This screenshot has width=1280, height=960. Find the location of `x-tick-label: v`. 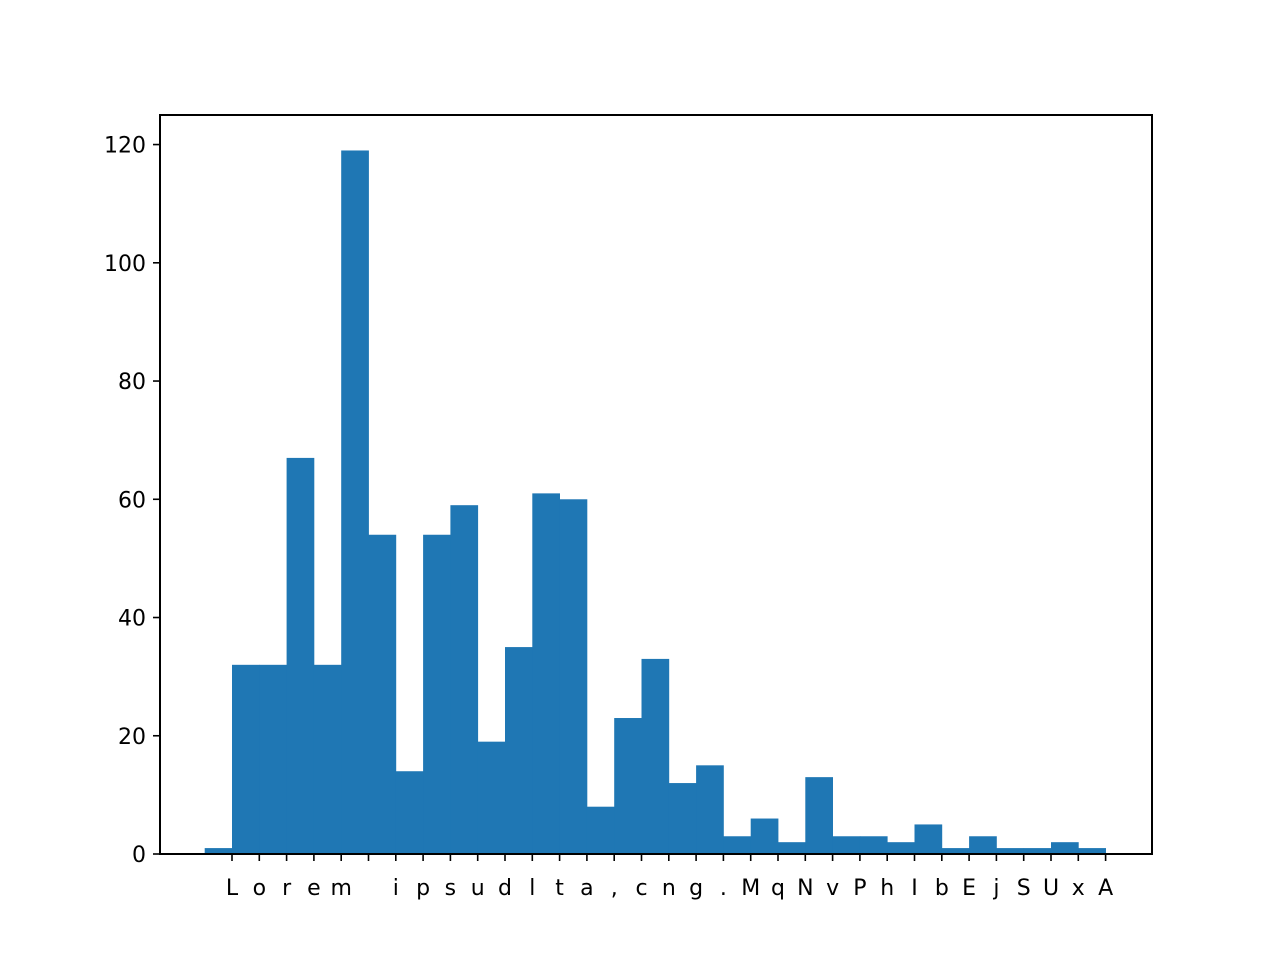

x-tick-label: v is located at coordinates (832, 888).